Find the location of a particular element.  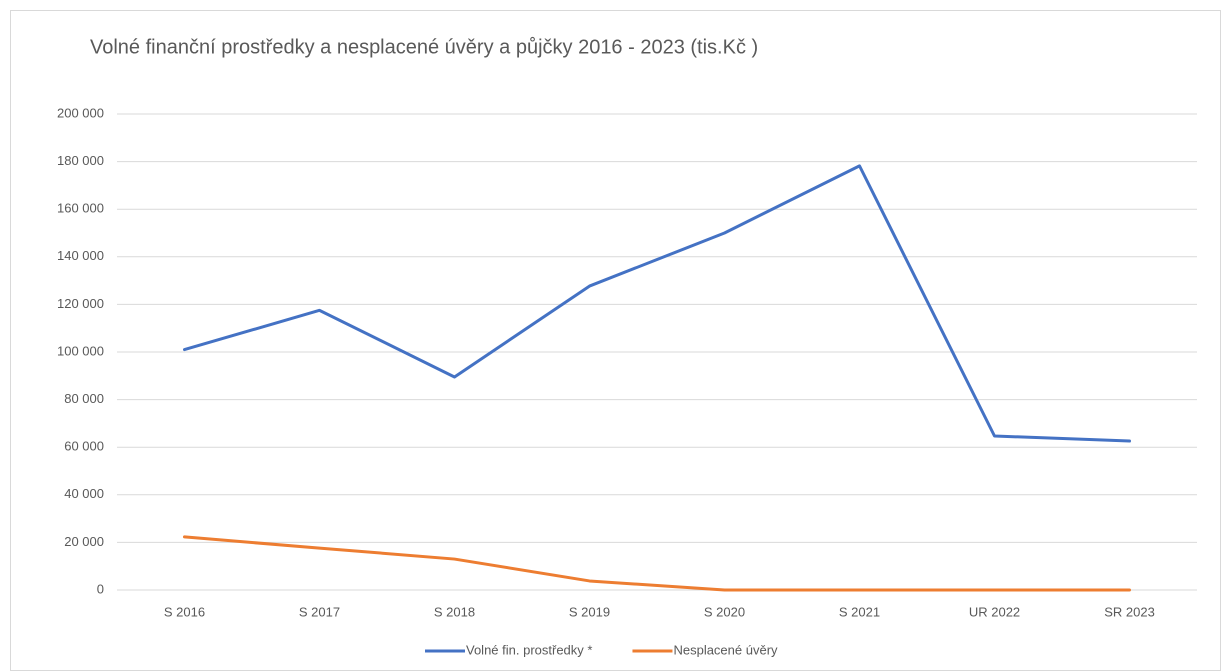

y-tick-label: 60 000 is located at coordinates (84, 446).